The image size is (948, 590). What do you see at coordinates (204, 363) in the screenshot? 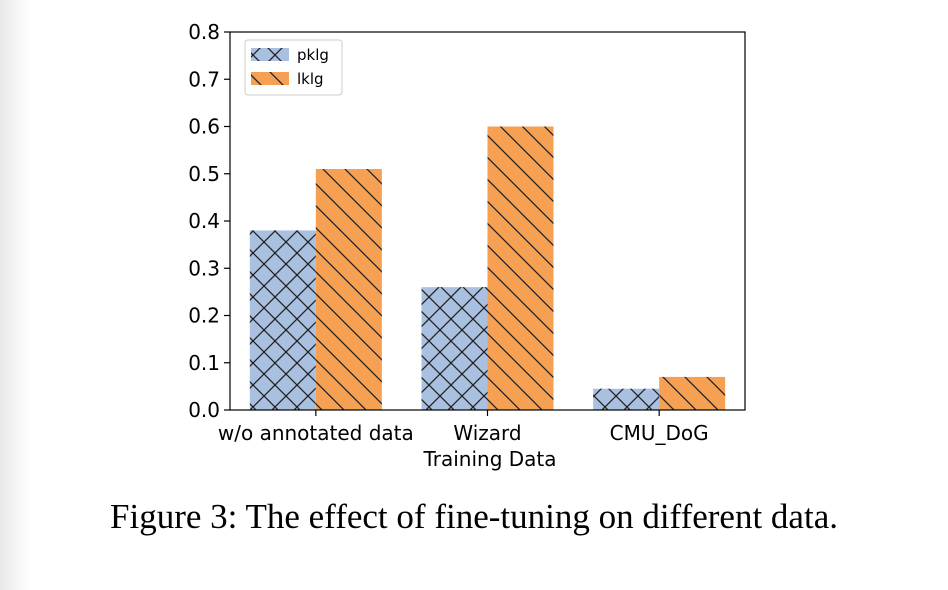
I see `y-tick-label: 0.1` at bounding box center [204, 363].